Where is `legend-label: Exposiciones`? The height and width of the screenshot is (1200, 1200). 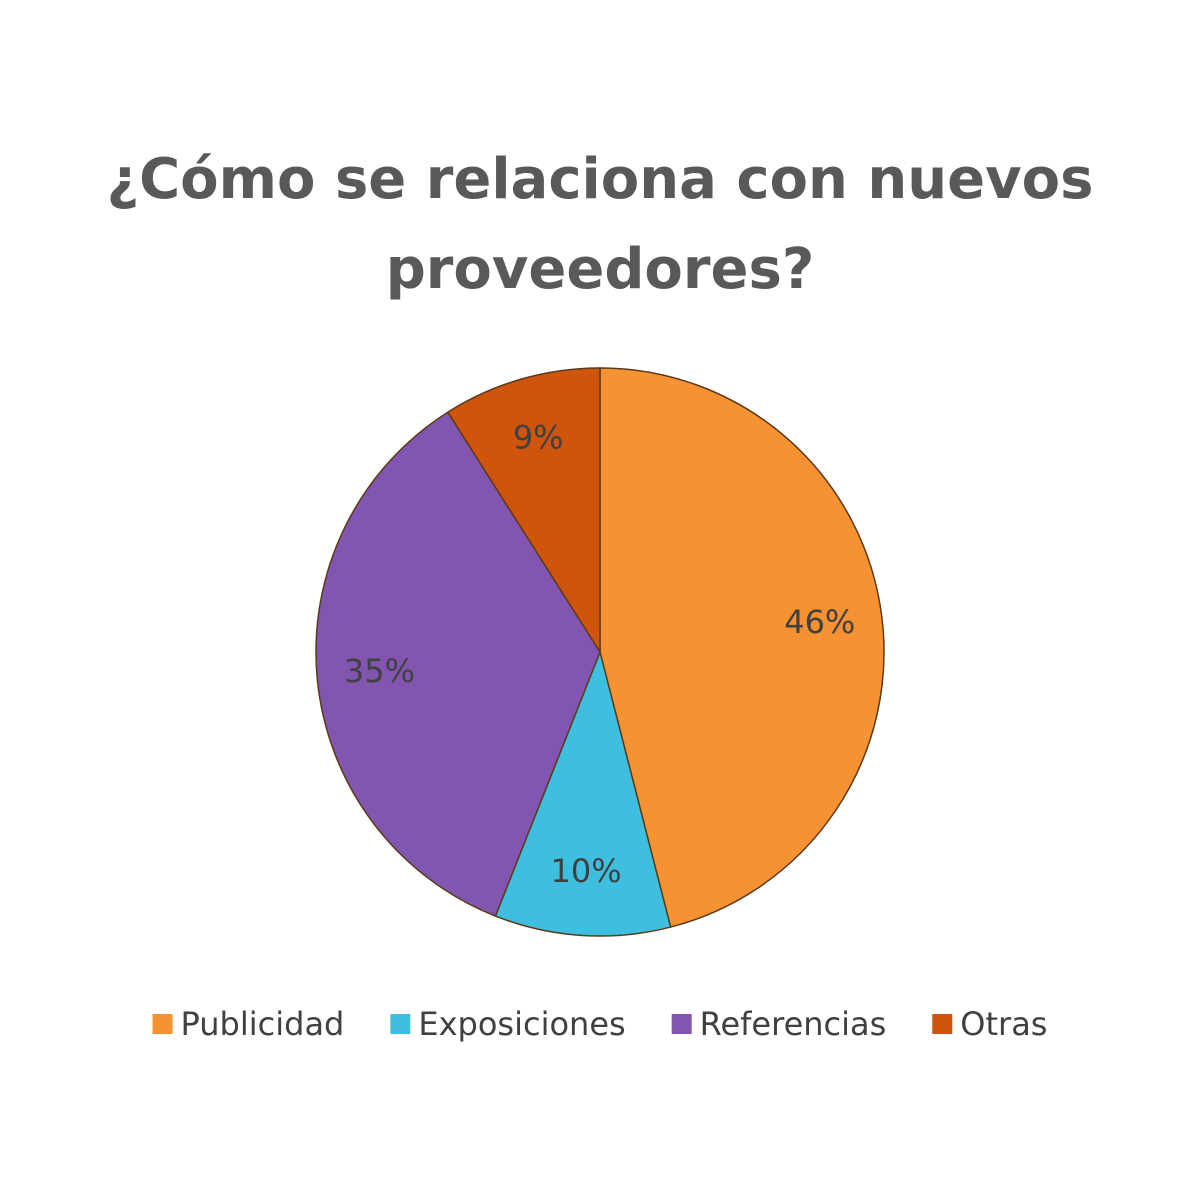 legend-label: Exposiciones is located at coordinates (521, 1024).